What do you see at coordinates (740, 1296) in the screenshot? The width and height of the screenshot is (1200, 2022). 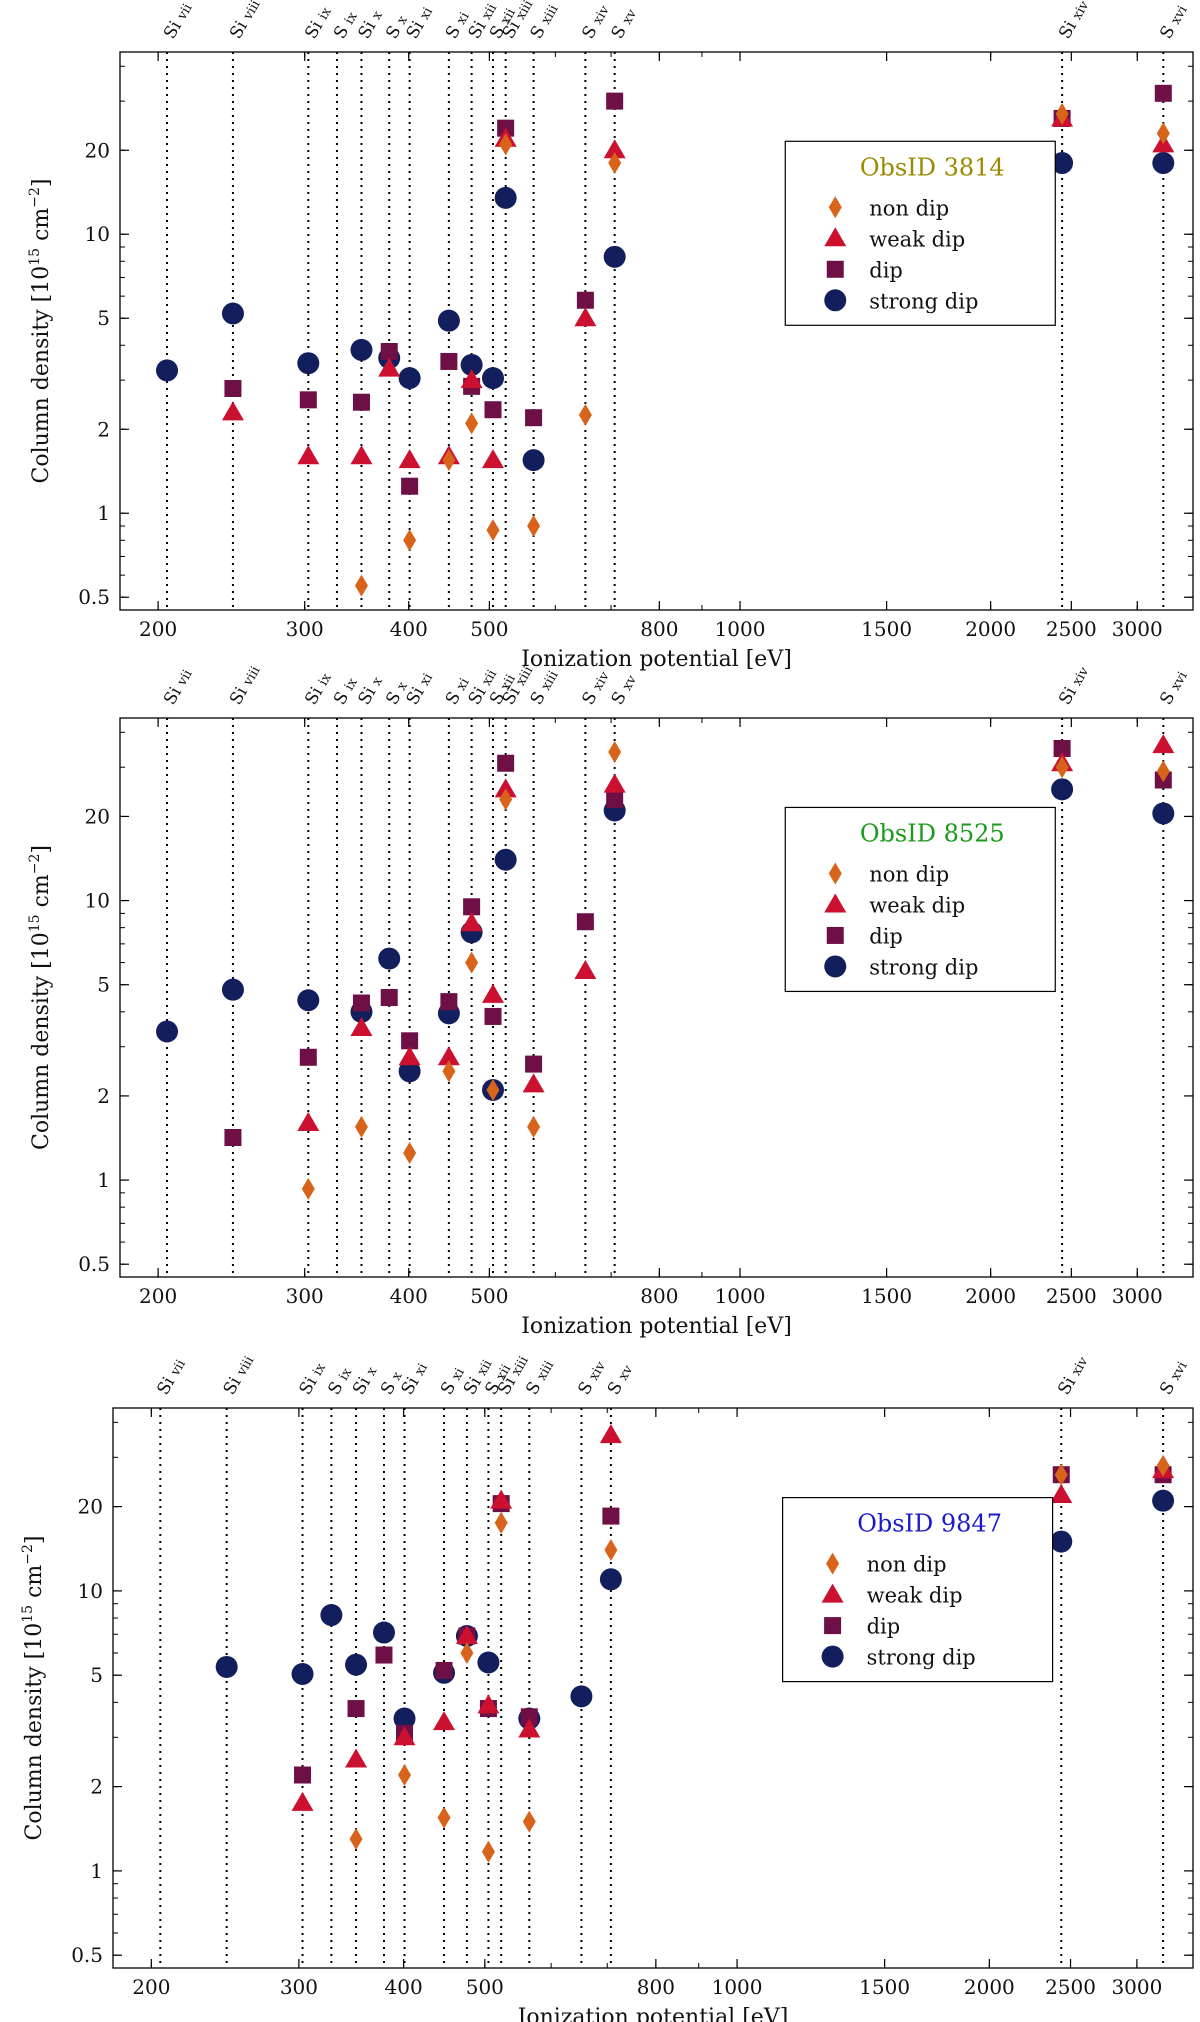 I see `x-tick-label: 1000` at bounding box center [740, 1296].